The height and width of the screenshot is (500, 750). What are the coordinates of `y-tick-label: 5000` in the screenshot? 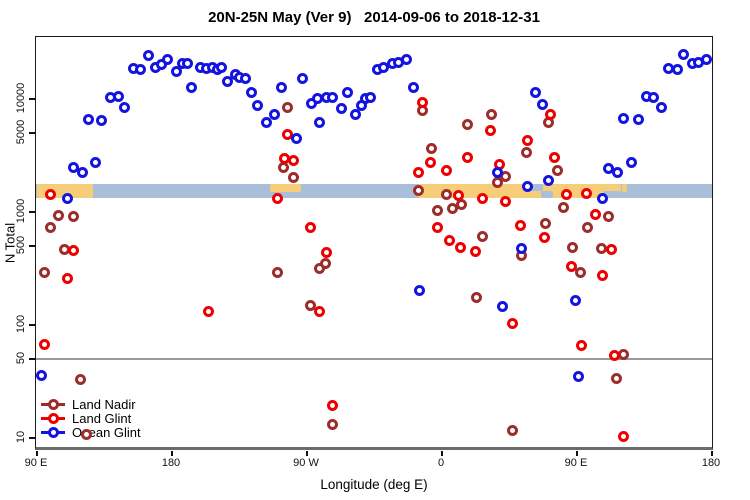 It's located at (21, 132).